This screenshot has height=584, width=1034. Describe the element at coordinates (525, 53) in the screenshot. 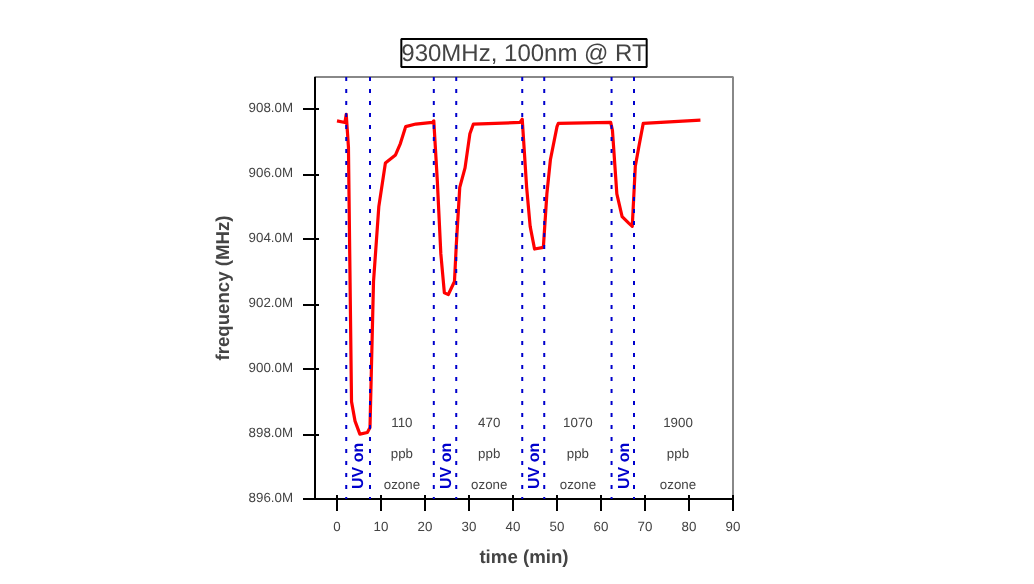

I see `chart-title: 930MHz, 100nm @ RT` at that location.